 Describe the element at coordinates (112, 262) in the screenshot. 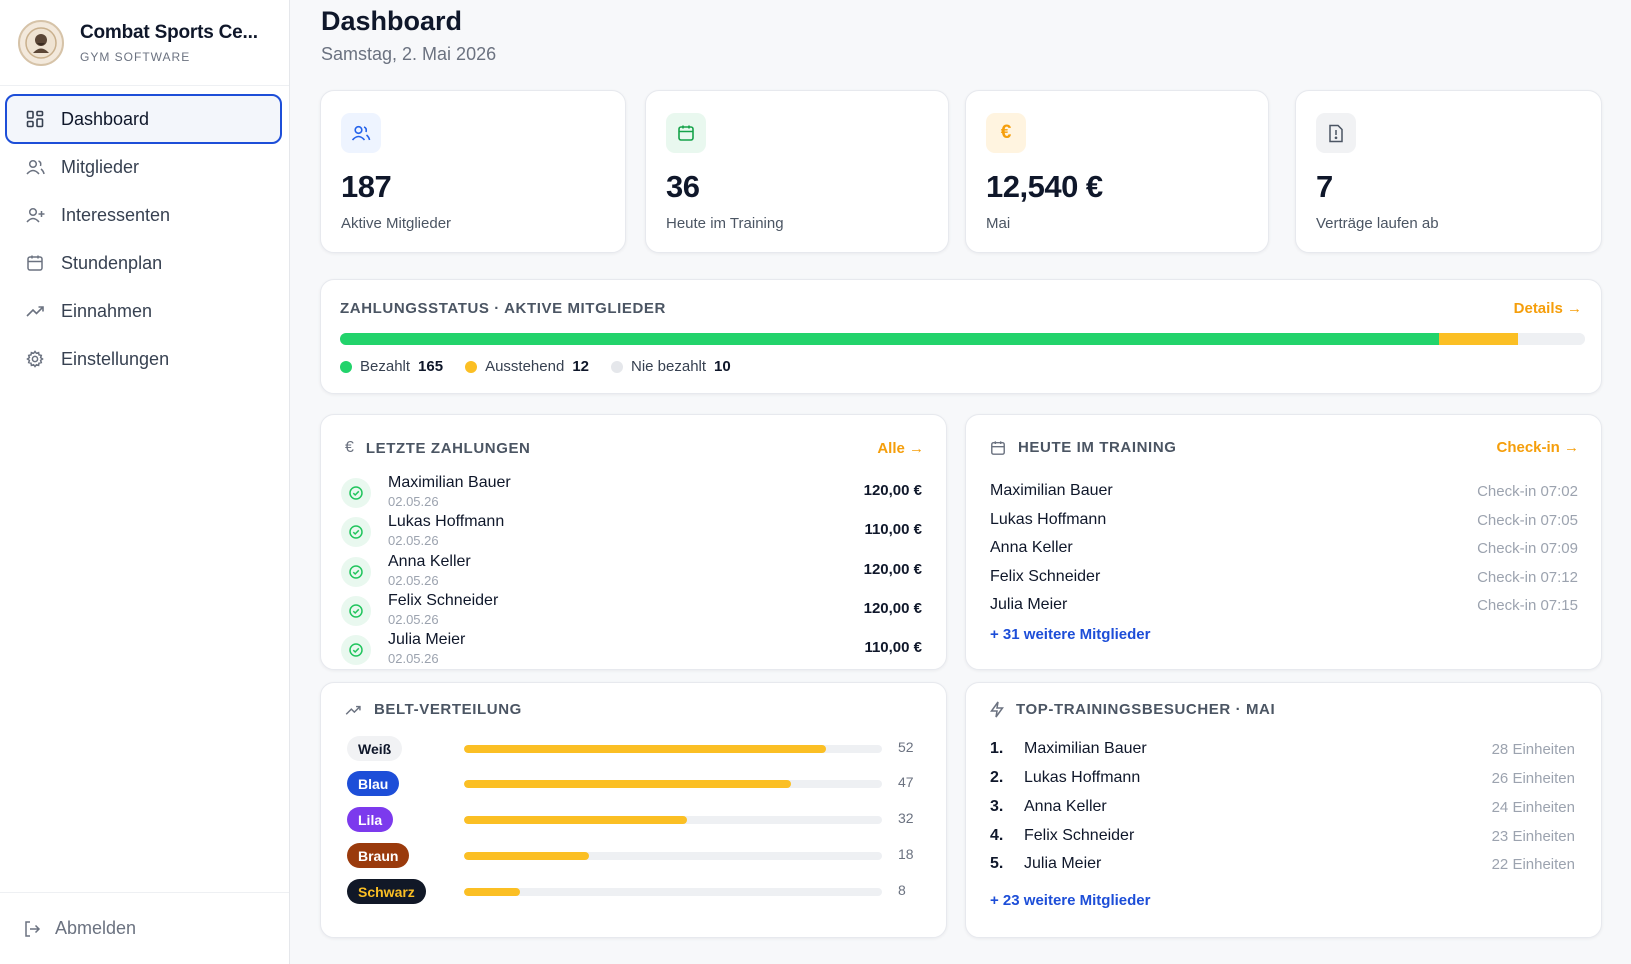

I see `sidebar-item-label: Stundenplan` at that location.